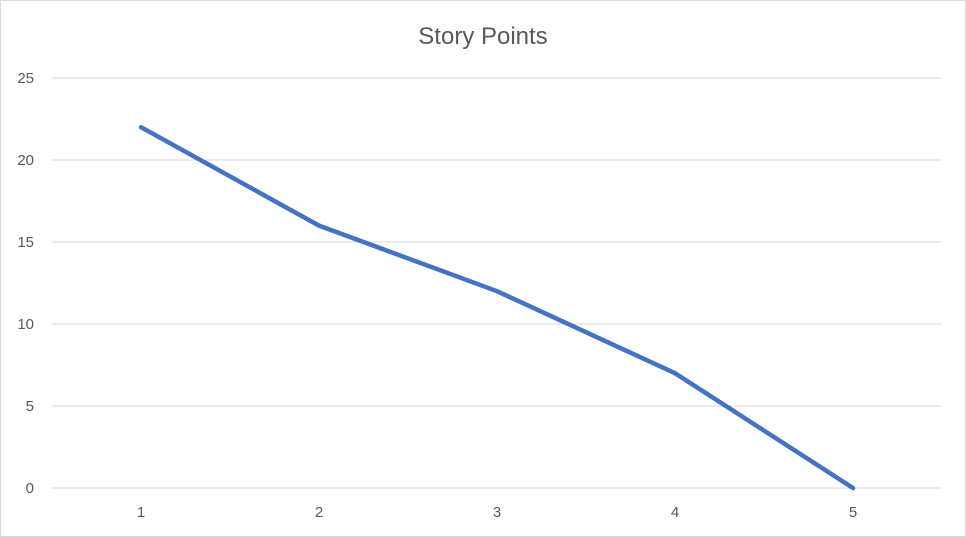 The image size is (966, 537). I want to click on chart-title: Story Points, so click(482, 36).